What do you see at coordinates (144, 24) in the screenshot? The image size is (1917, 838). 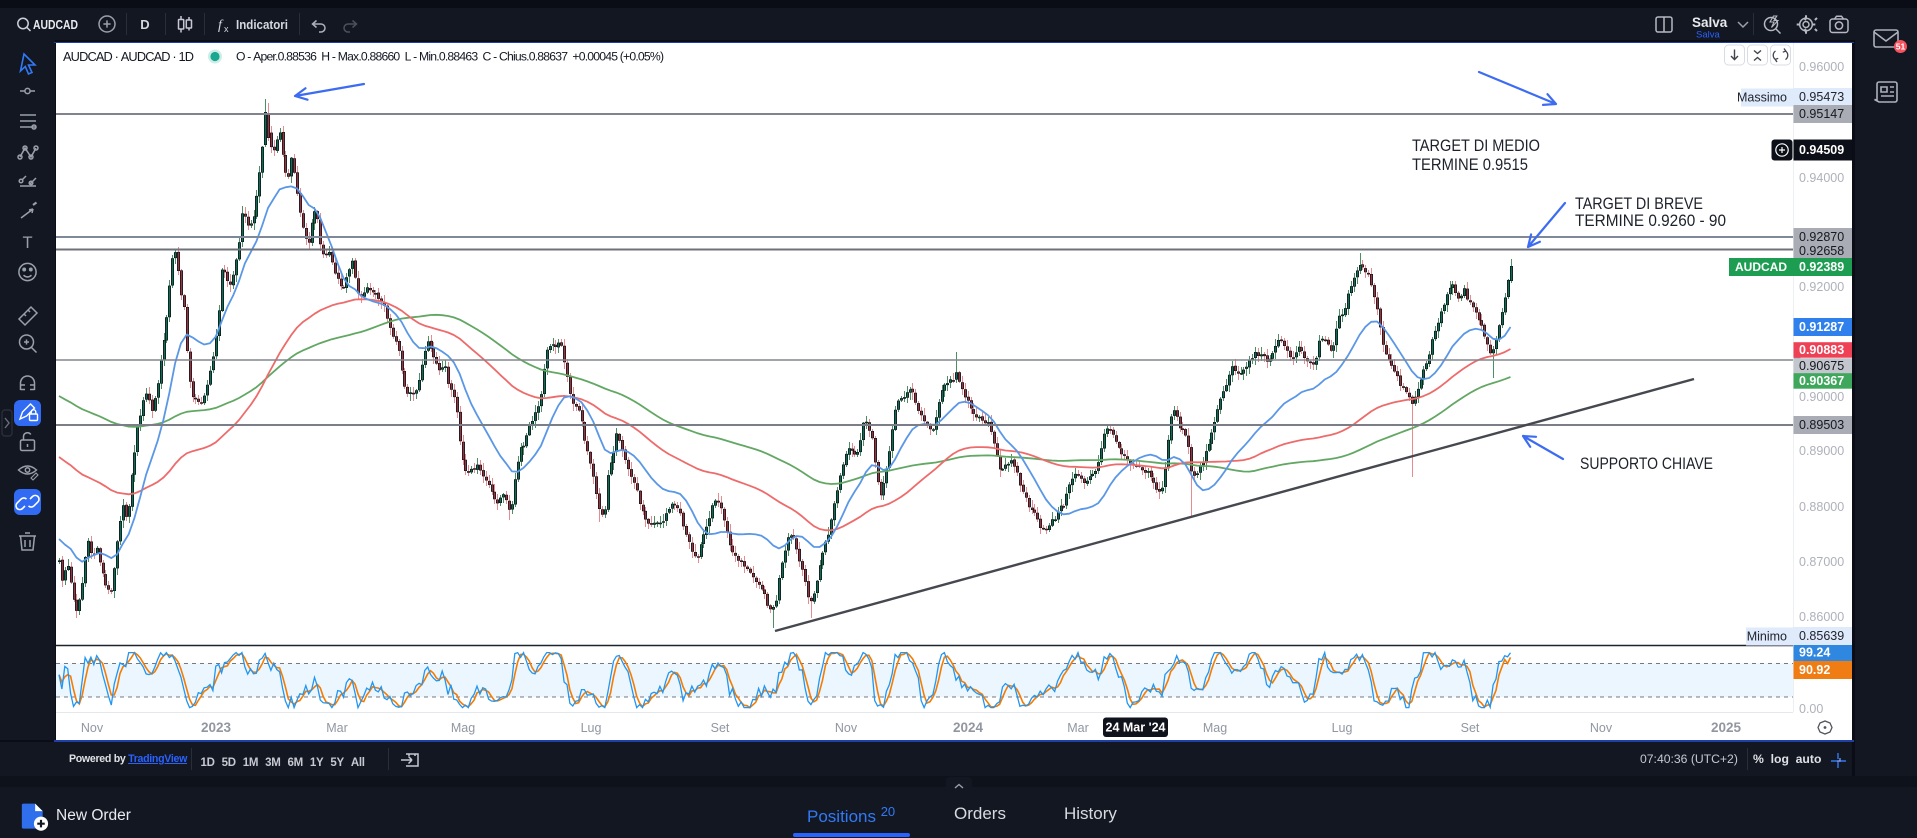 I see `svg-text: D` at bounding box center [144, 24].